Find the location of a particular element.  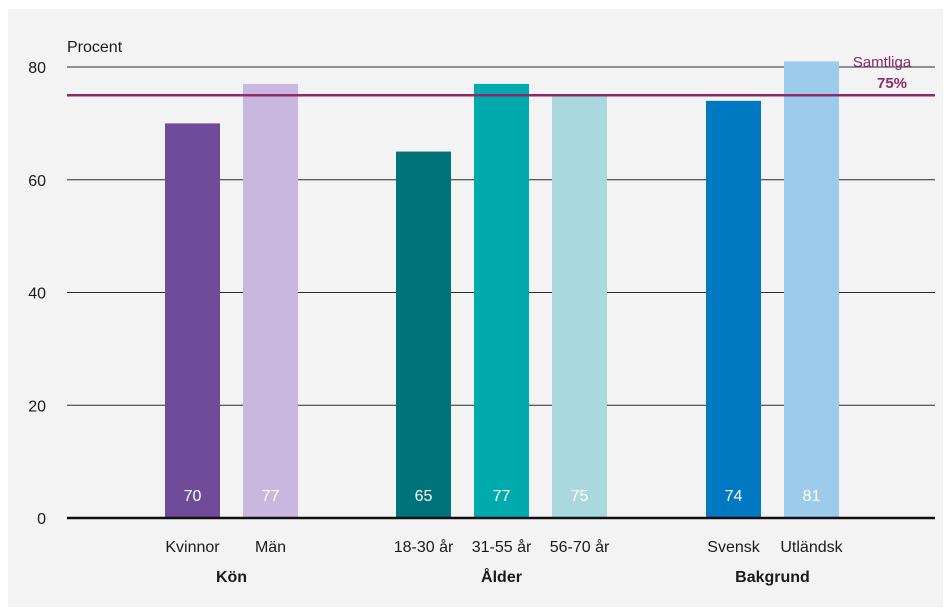

bar-value-label: 65 is located at coordinates (424, 496).